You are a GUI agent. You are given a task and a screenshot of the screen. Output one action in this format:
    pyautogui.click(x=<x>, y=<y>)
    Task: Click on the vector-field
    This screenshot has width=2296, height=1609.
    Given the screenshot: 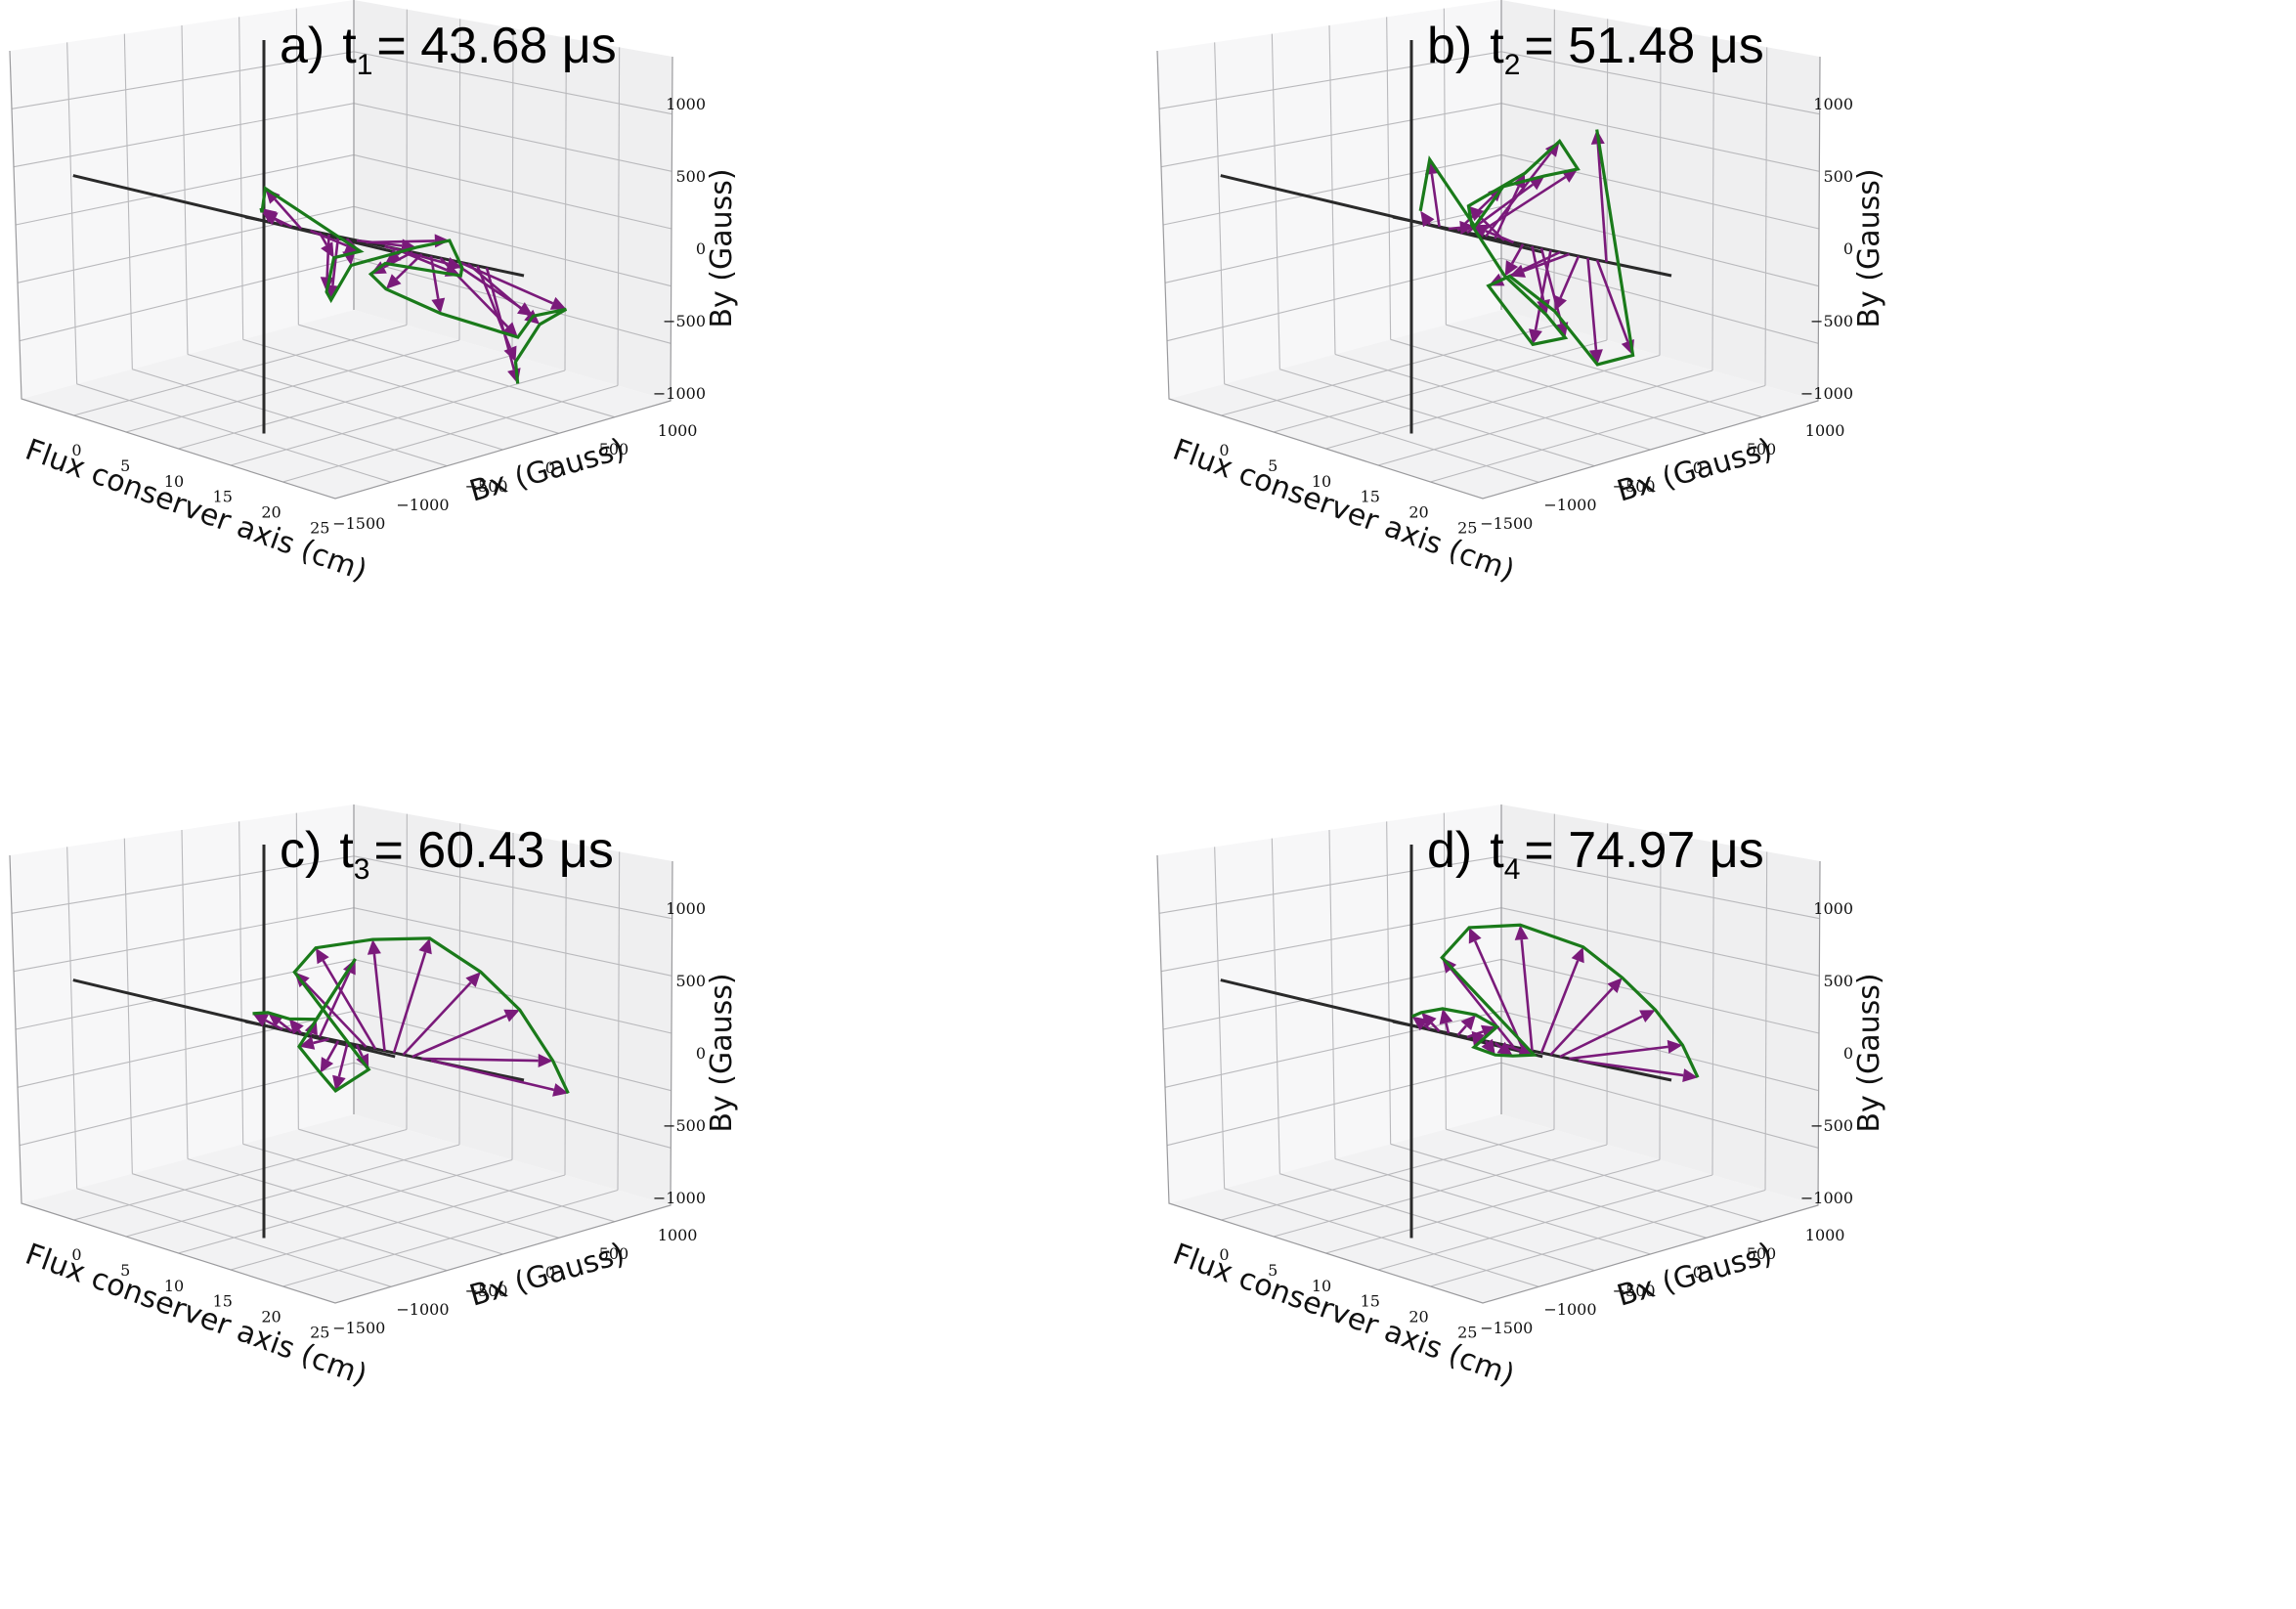 What is the action you would take?
    pyautogui.click(x=411, y=1017)
    